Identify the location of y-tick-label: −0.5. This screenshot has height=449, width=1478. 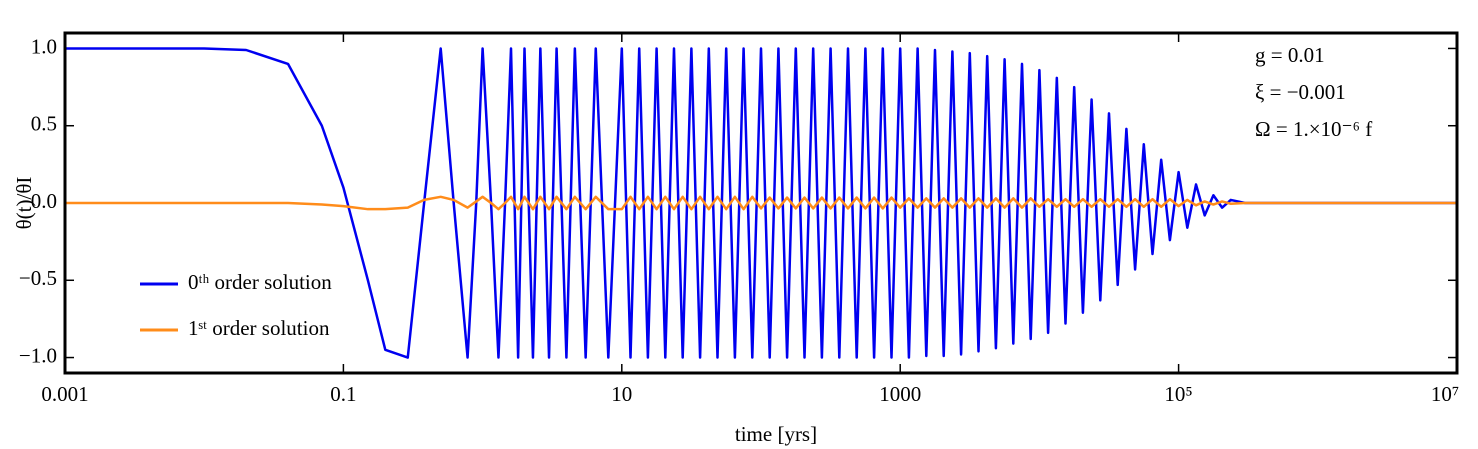
(38, 278).